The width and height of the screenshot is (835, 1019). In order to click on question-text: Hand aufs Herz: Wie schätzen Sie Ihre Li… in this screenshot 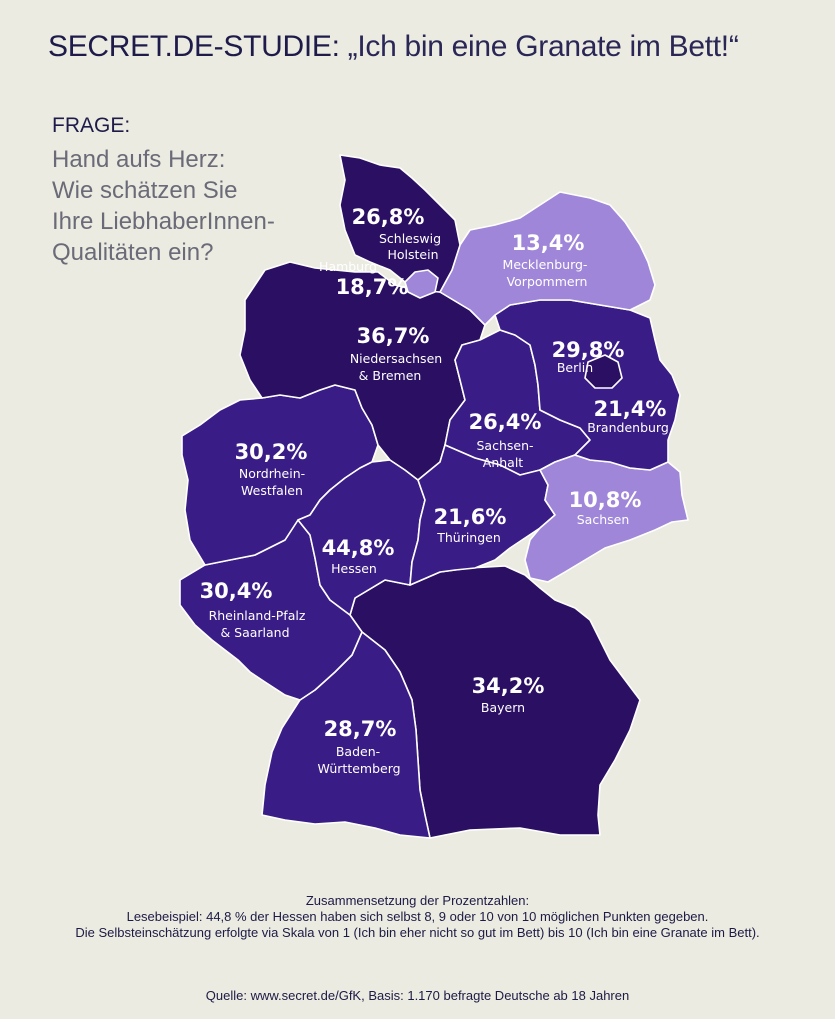, I will do `click(202, 206)`.